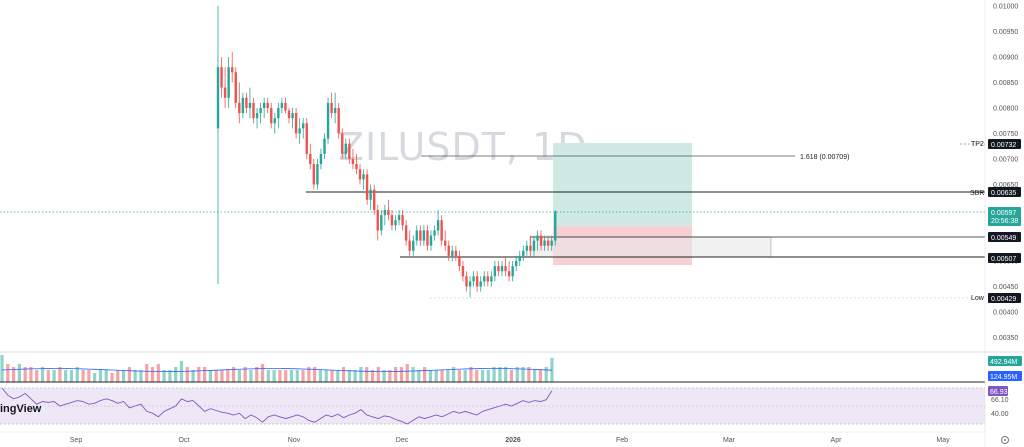 The height and width of the screenshot is (447, 1024). What do you see at coordinates (1004, 221) in the screenshot?
I see `bar-countdown: 20:56:38` at bounding box center [1004, 221].